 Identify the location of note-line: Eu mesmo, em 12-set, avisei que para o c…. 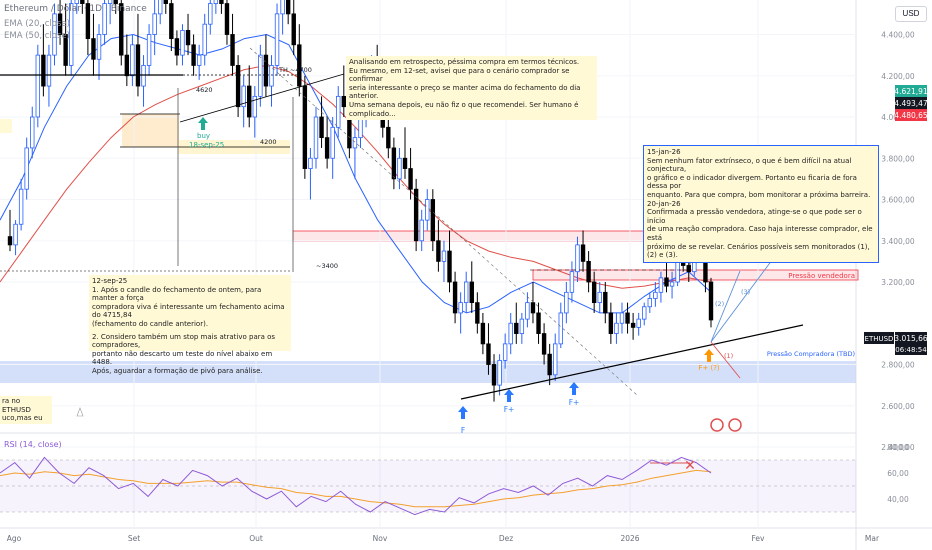
(459, 75).